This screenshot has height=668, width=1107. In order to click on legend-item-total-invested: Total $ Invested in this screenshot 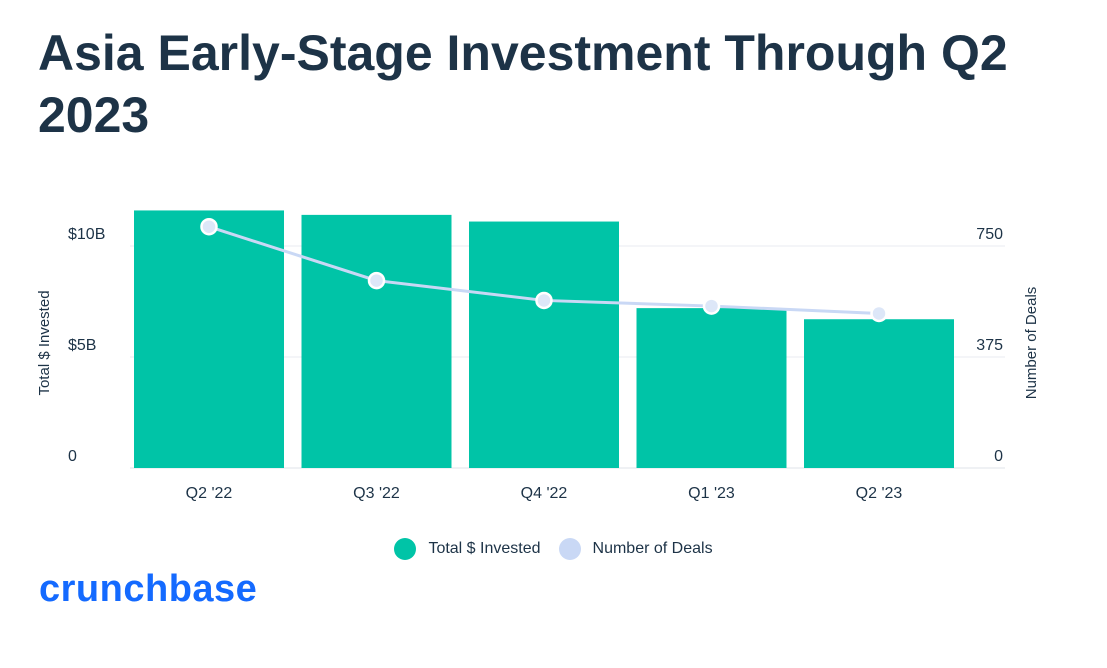, I will do `click(467, 549)`.